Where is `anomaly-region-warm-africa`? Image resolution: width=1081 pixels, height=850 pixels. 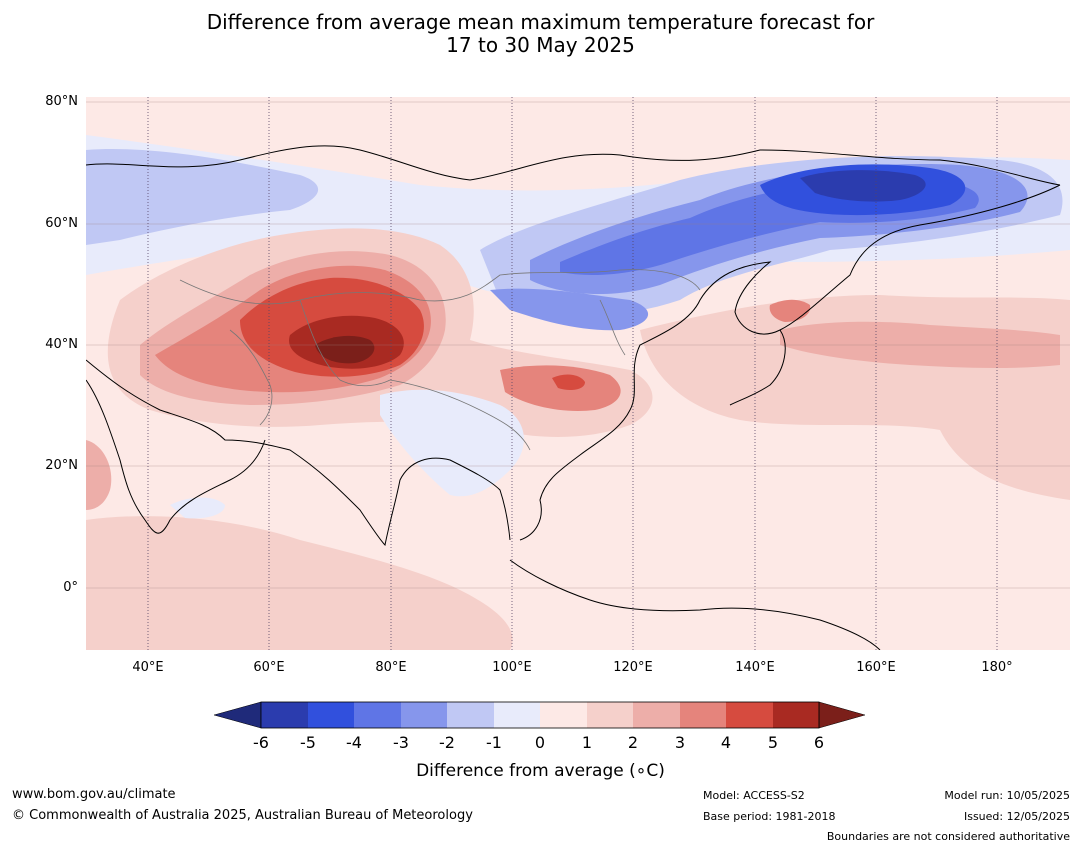 anomaly-region-warm-africa is located at coordinates (99, 475).